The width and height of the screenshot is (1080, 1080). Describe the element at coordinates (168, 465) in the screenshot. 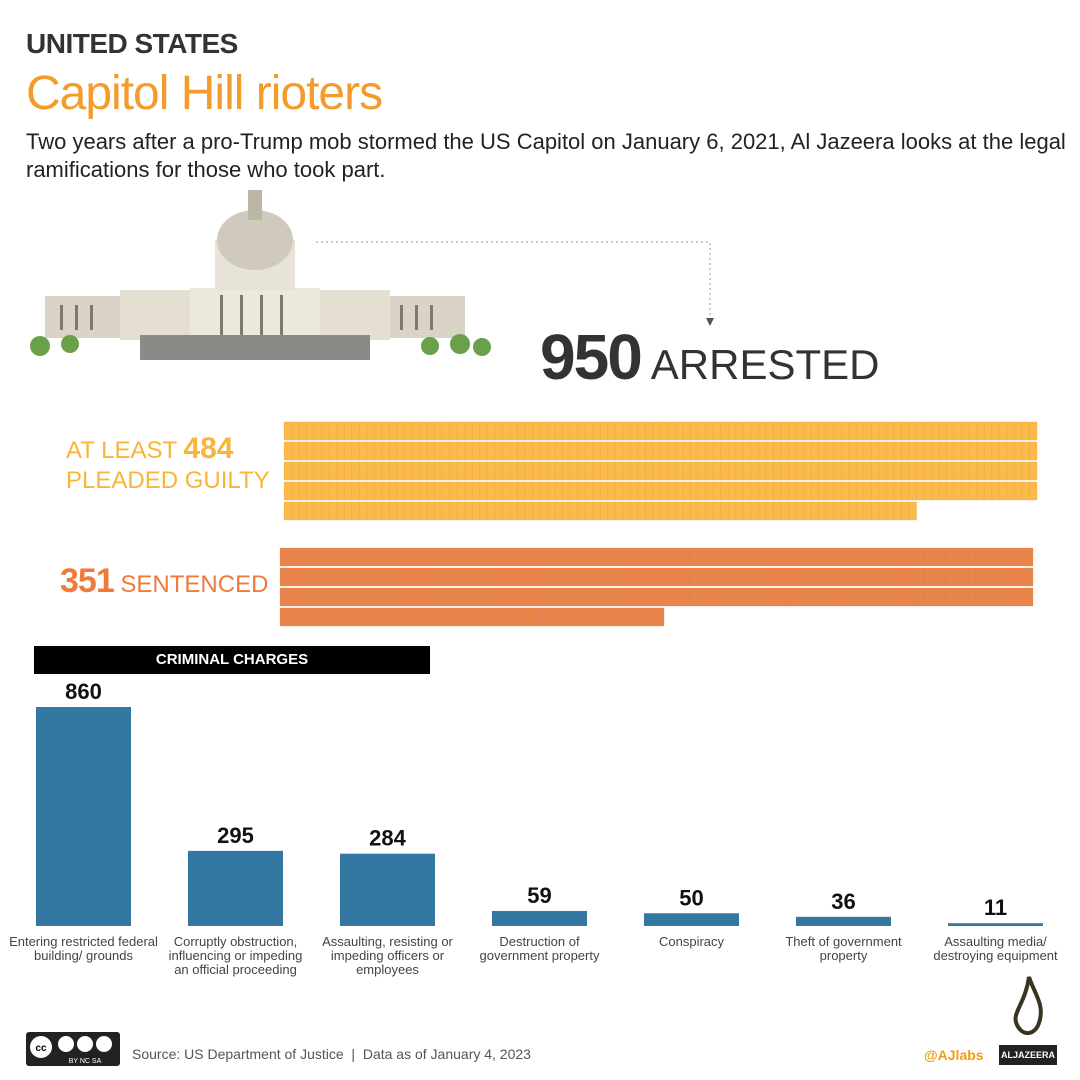

I see `guilty-stat: AT LEAST 484 PLEADED GUILTY` at that location.